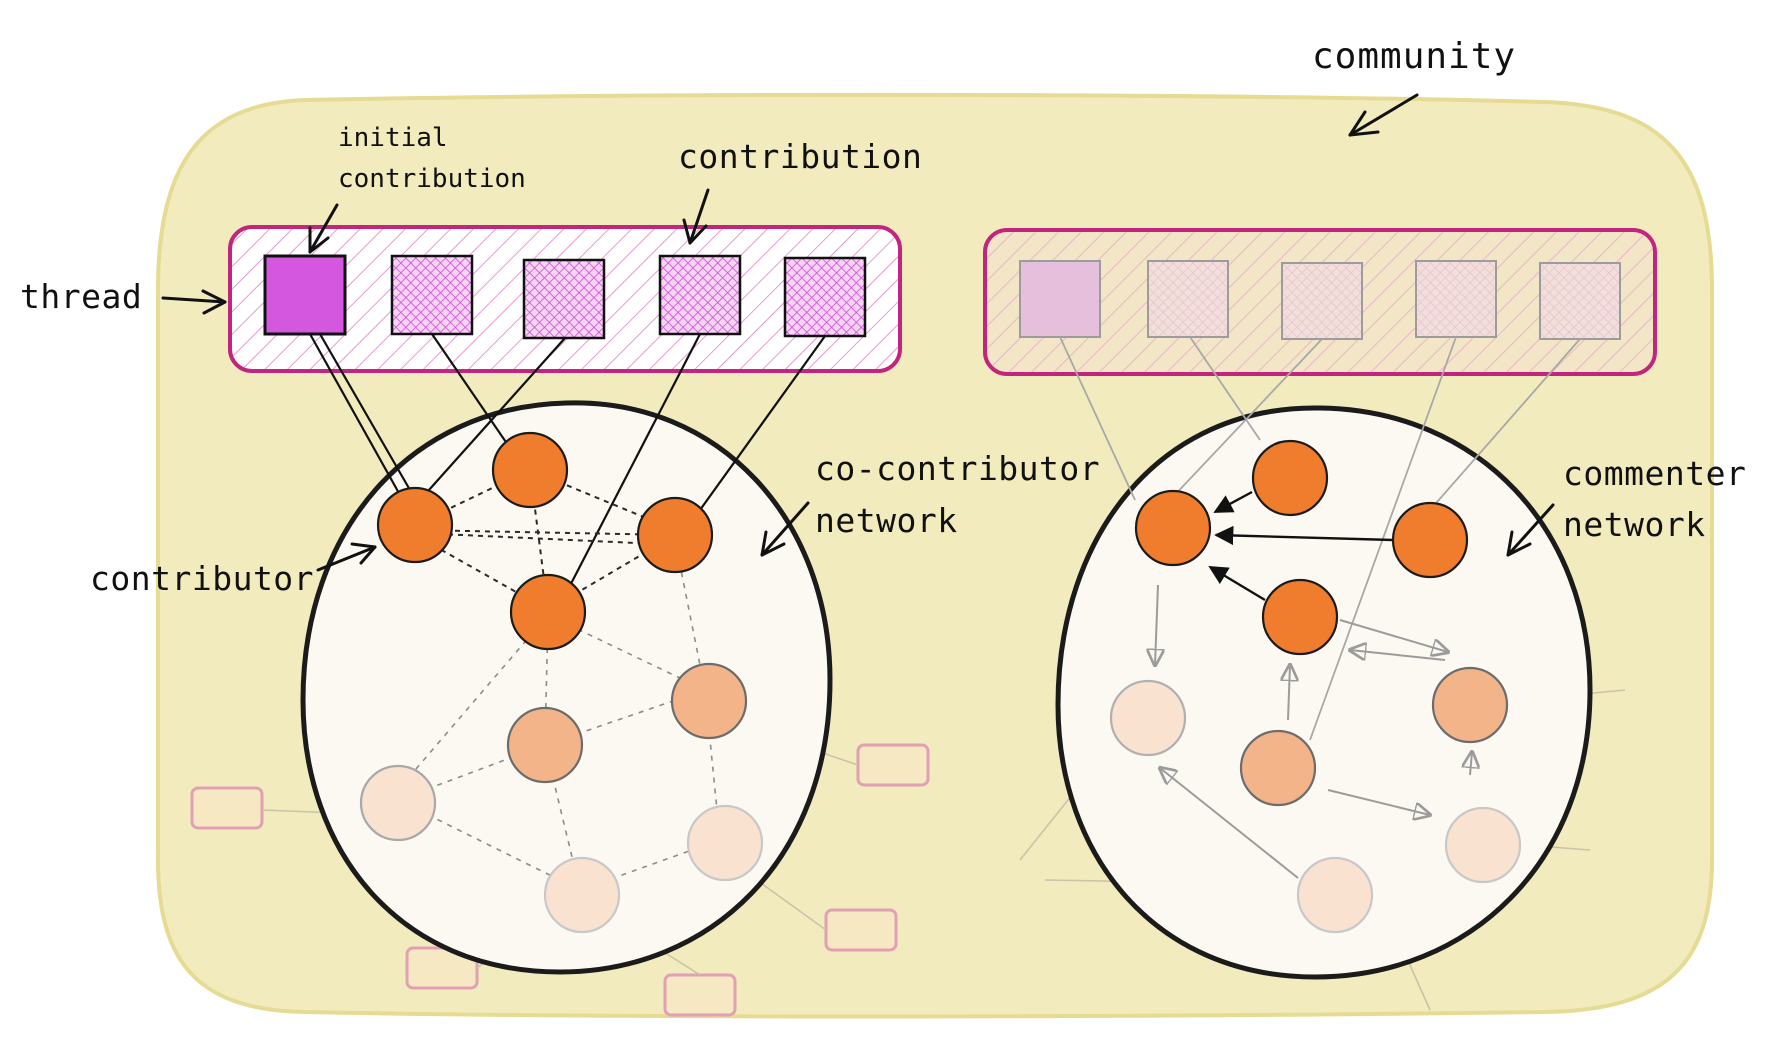 This screenshot has height=1039, width=1772. I want to click on external-contributions, so click(560, 880).